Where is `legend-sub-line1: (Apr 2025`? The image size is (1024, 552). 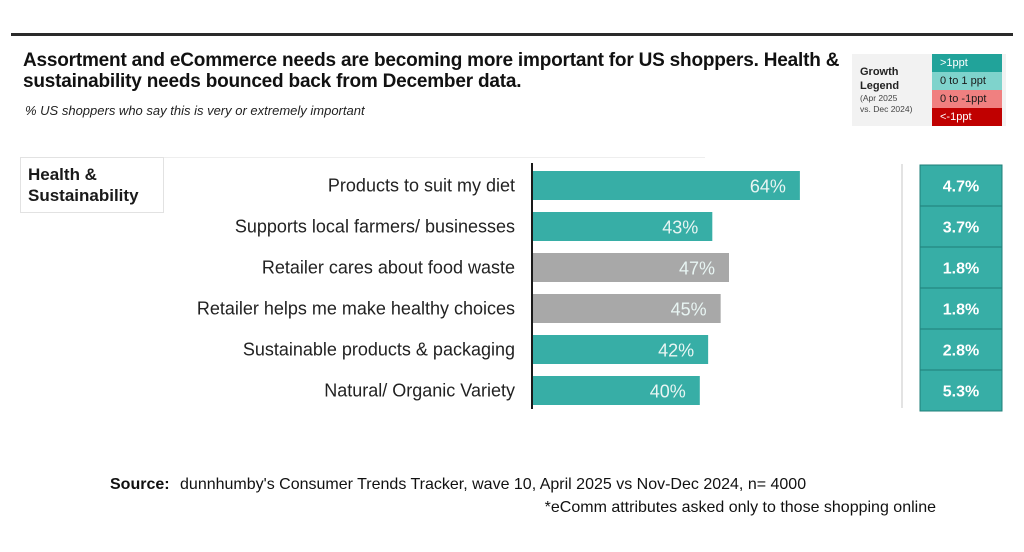
legend-sub-line1: (Apr 2025 is located at coordinates (879, 98).